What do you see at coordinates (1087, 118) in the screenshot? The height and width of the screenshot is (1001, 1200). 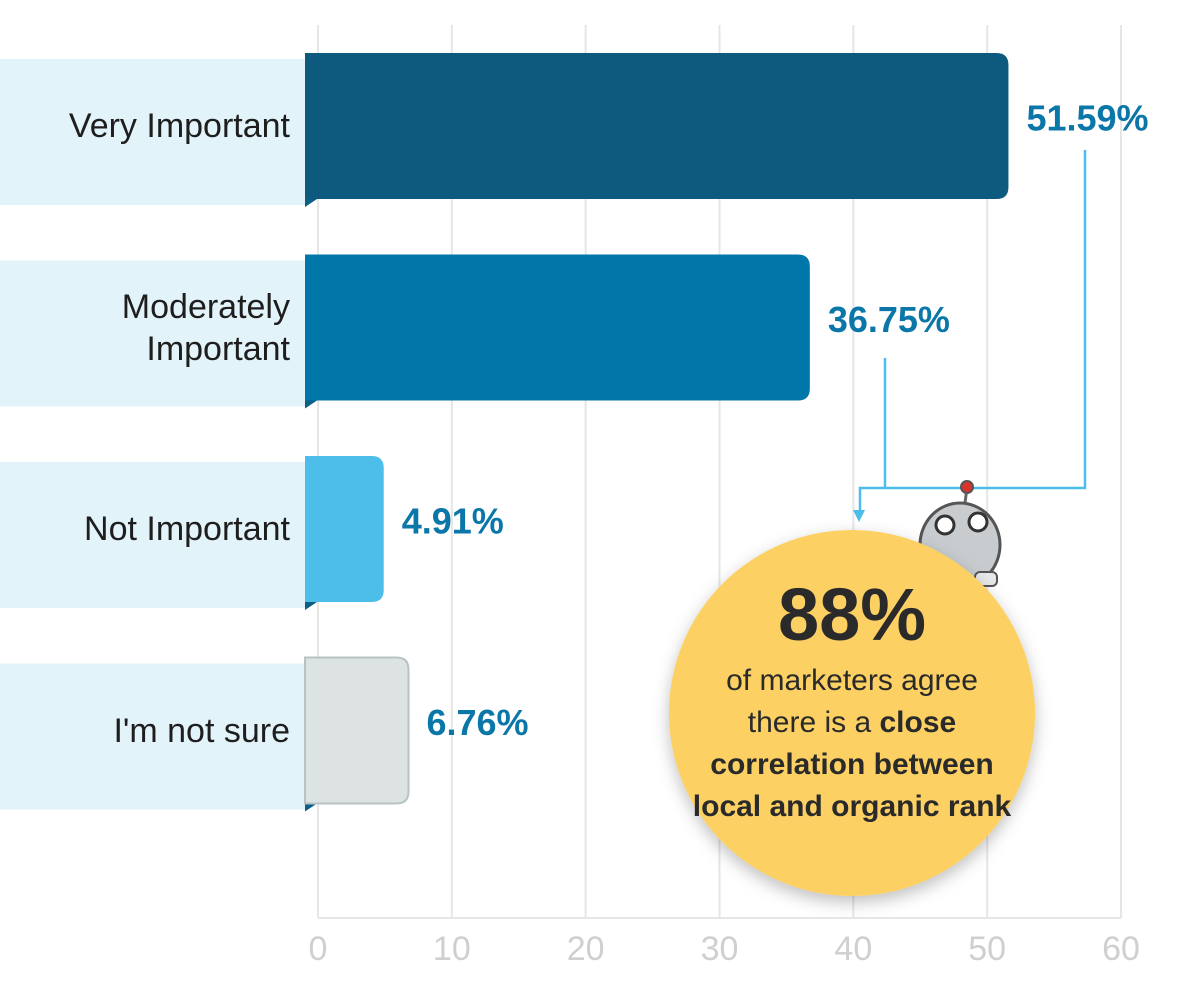 I see `value-label: 51.59%` at bounding box center [1087, 118].